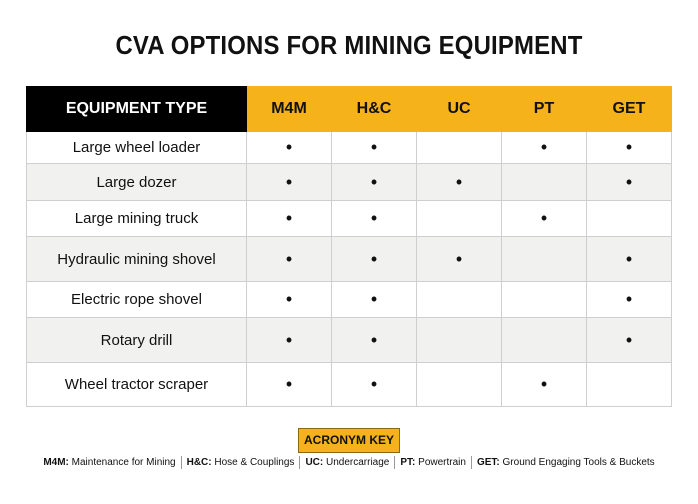  What do you see at coordinates (544, 109) in the screenshot?
I see `header-cell: PT` at bounding box center [544, 109].